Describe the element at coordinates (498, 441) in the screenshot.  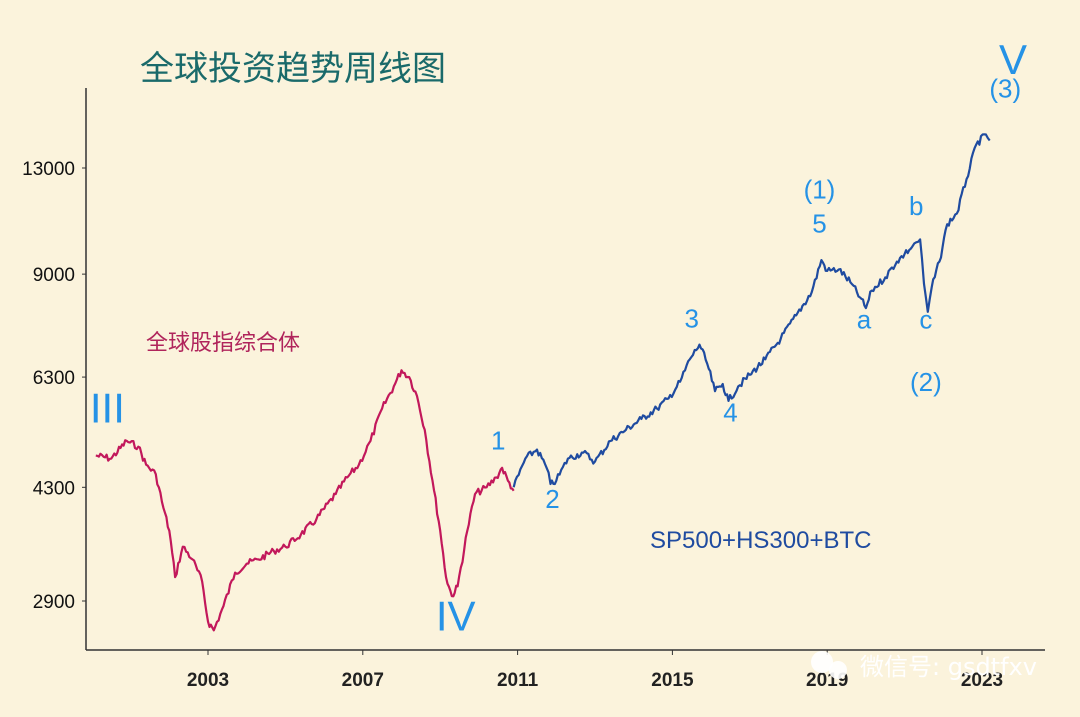
I see `wave-label: 1` at that location.